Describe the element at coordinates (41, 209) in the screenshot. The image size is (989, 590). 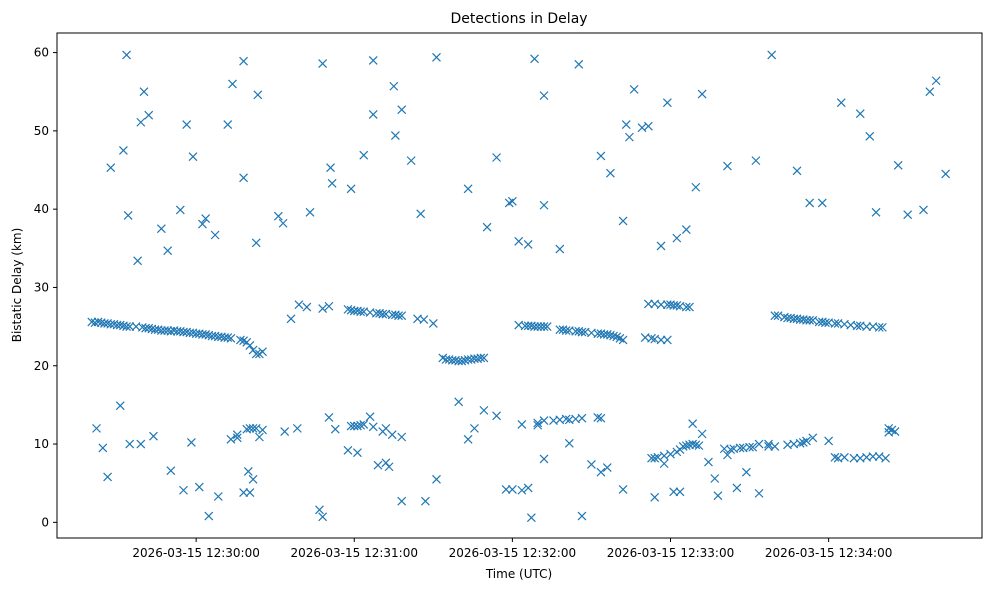
I see `y-tick-label: 40` at that location.